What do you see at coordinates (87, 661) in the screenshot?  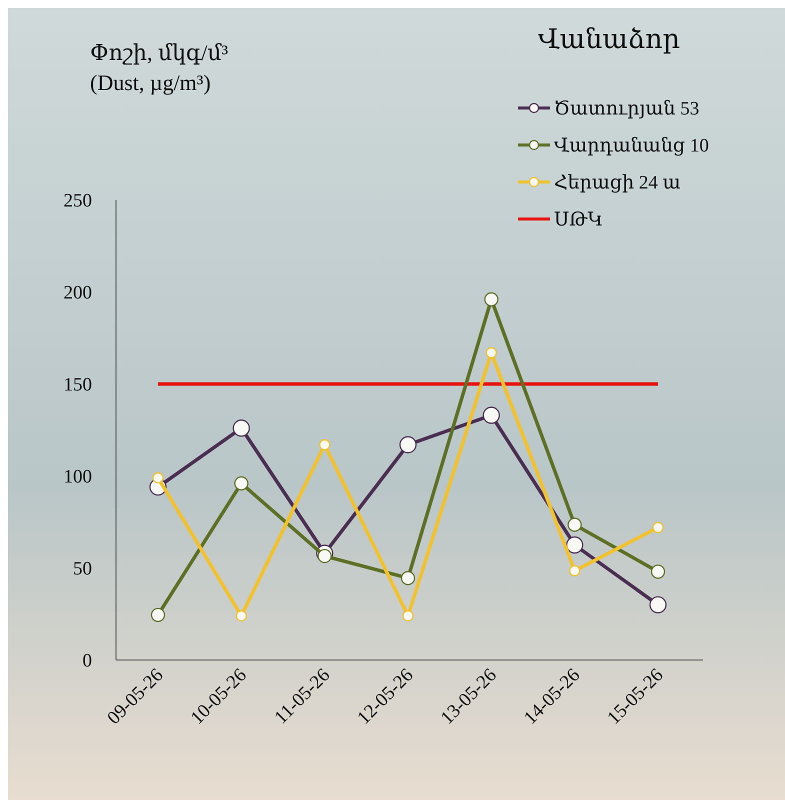 I see `y-tick-label: 0` at bounding box center [87, 661].